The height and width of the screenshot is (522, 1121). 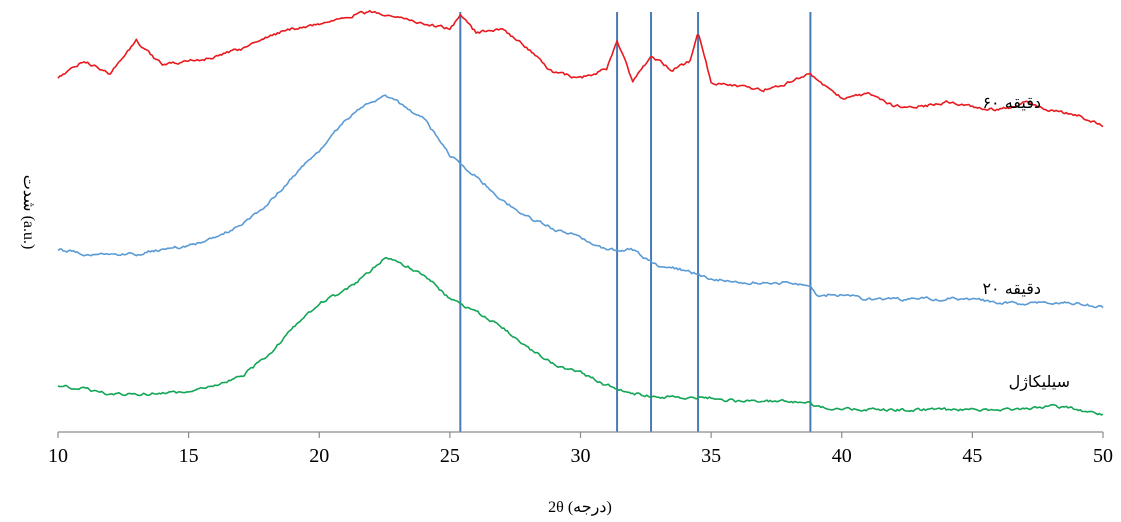 What do you see at coordinates (580, 507) in the screenshot?
I see `x-axis-title: 2θ (درجه)` at bounding box center [580, 507].